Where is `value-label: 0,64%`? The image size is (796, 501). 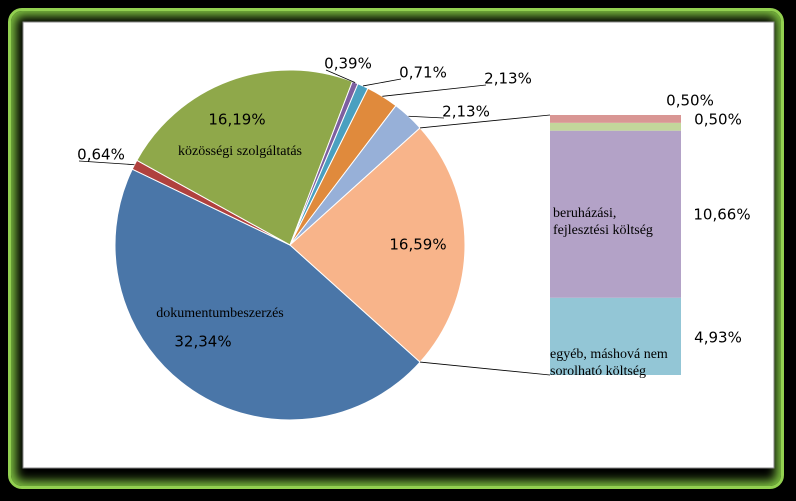 value-label: 0,64% is located at coordinates (101, 155).